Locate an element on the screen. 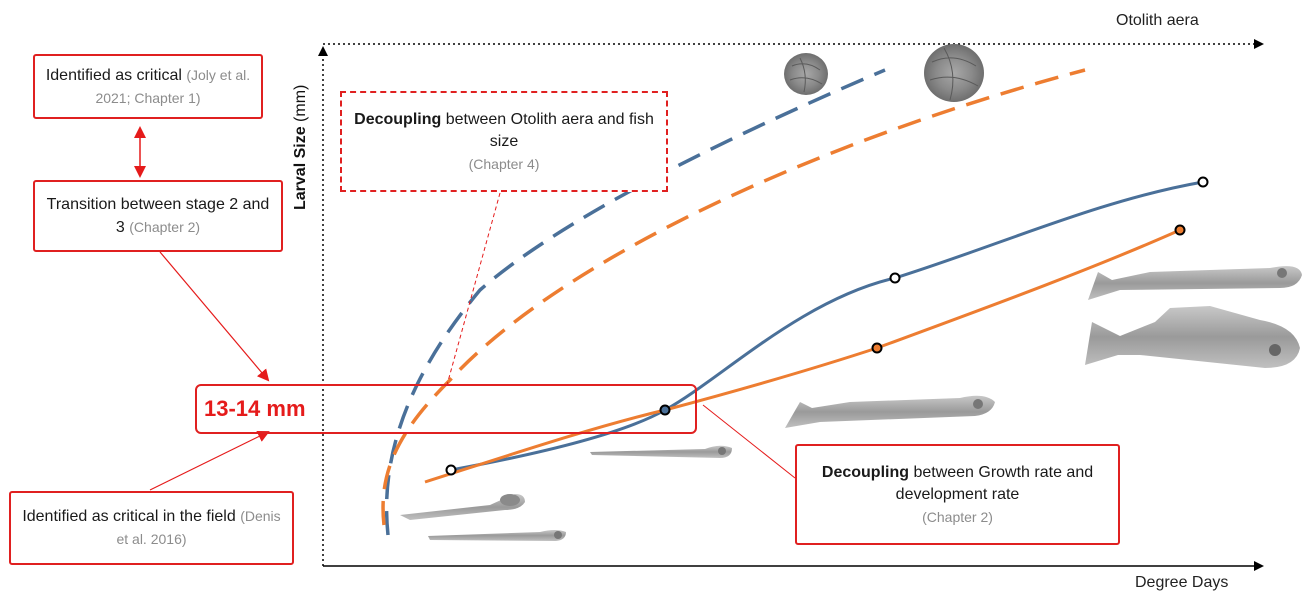  transition-arrow is located at coordinates (214, 316).